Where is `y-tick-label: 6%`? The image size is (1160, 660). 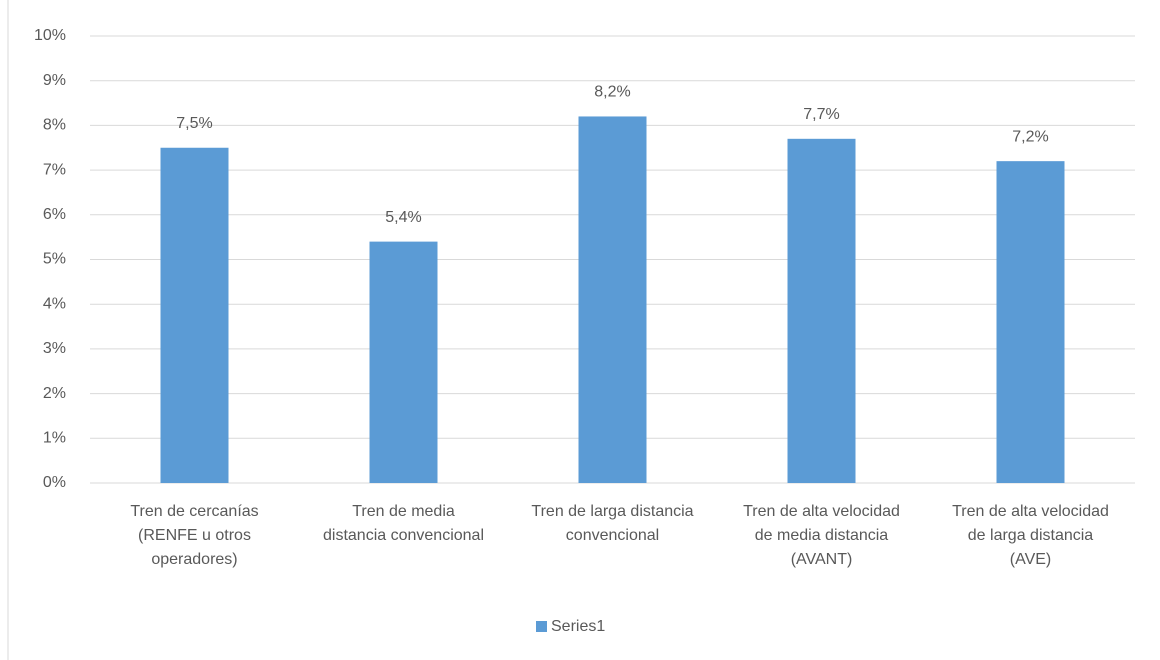 y-tick-label: 6% is located at coordinates (54, 214).